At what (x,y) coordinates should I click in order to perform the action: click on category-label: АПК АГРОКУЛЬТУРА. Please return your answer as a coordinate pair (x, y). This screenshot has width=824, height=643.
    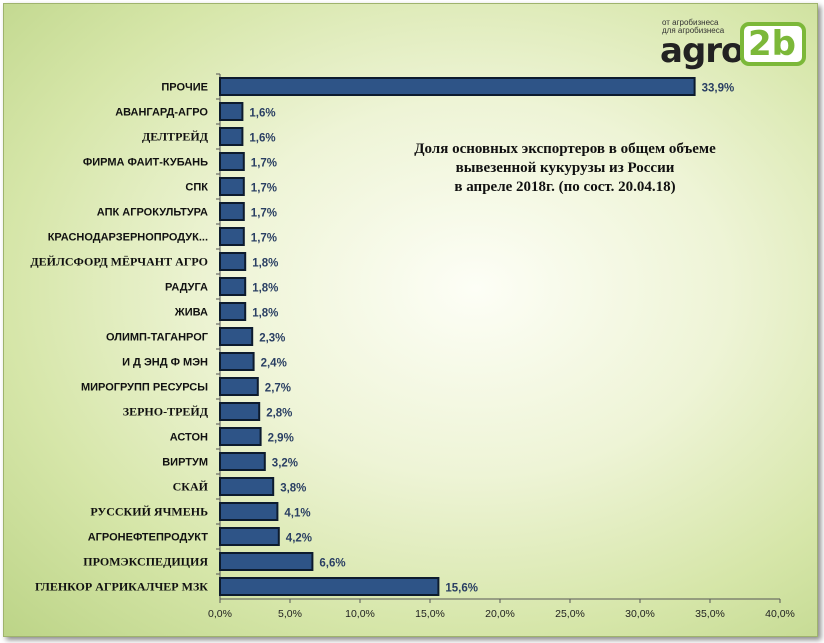
    Looking at the image, I should click on (152, 213).